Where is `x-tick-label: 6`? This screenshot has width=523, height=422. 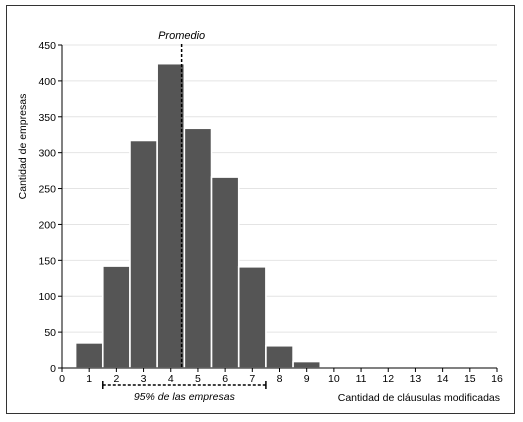
x-tick-label: 6 is located at coordinates (225, 379).